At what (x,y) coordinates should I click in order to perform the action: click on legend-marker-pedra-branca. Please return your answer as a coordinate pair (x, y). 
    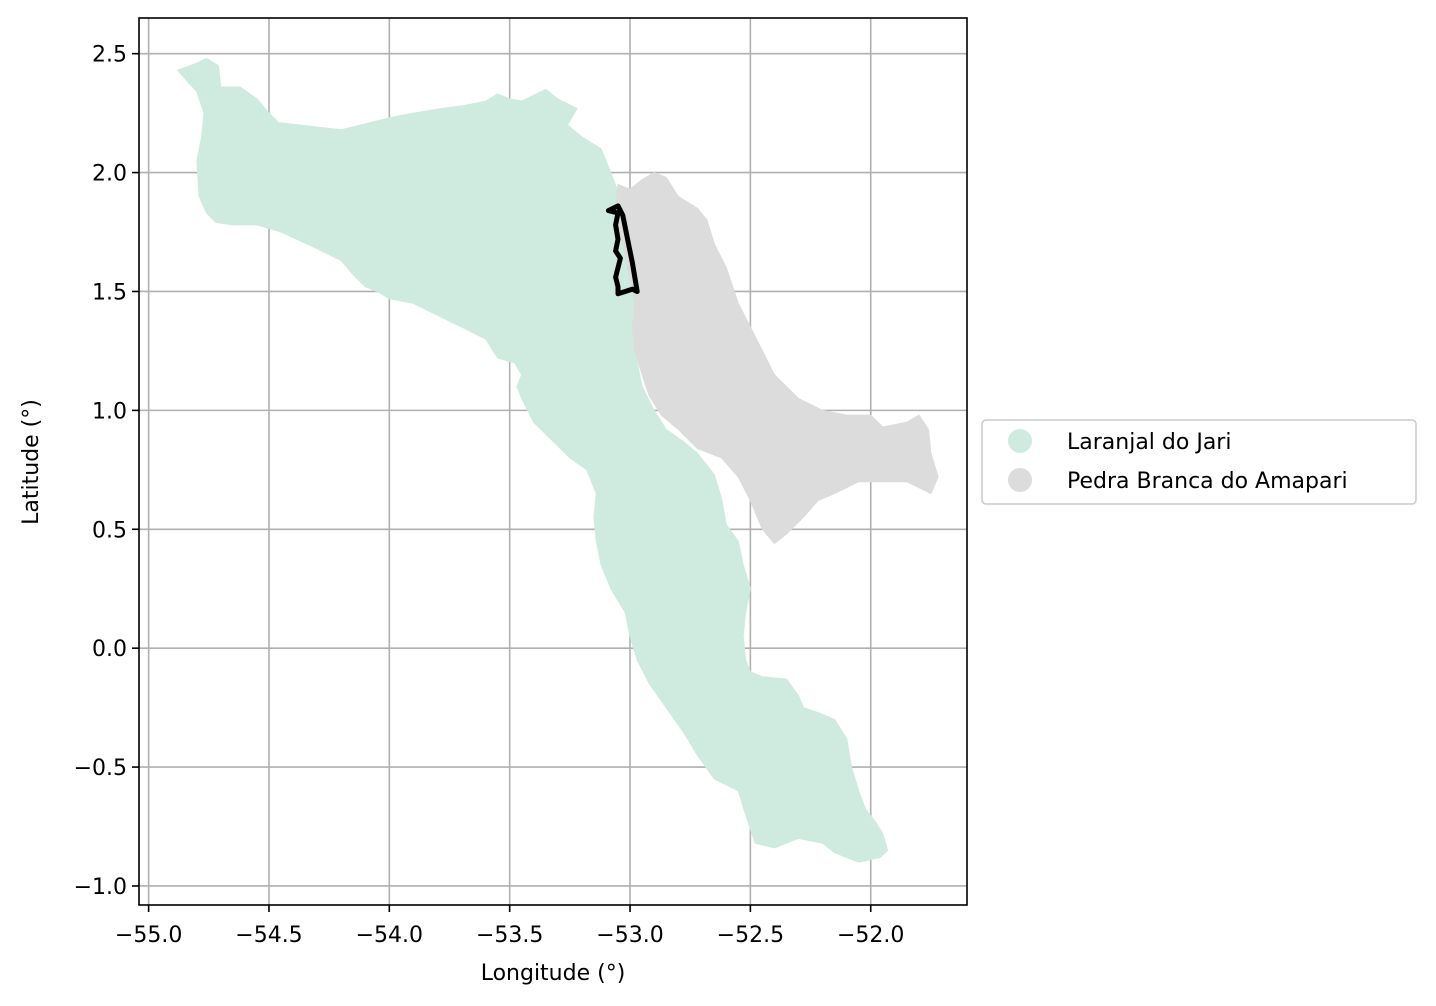
    Looking at the image, I should click on (1020, 480).